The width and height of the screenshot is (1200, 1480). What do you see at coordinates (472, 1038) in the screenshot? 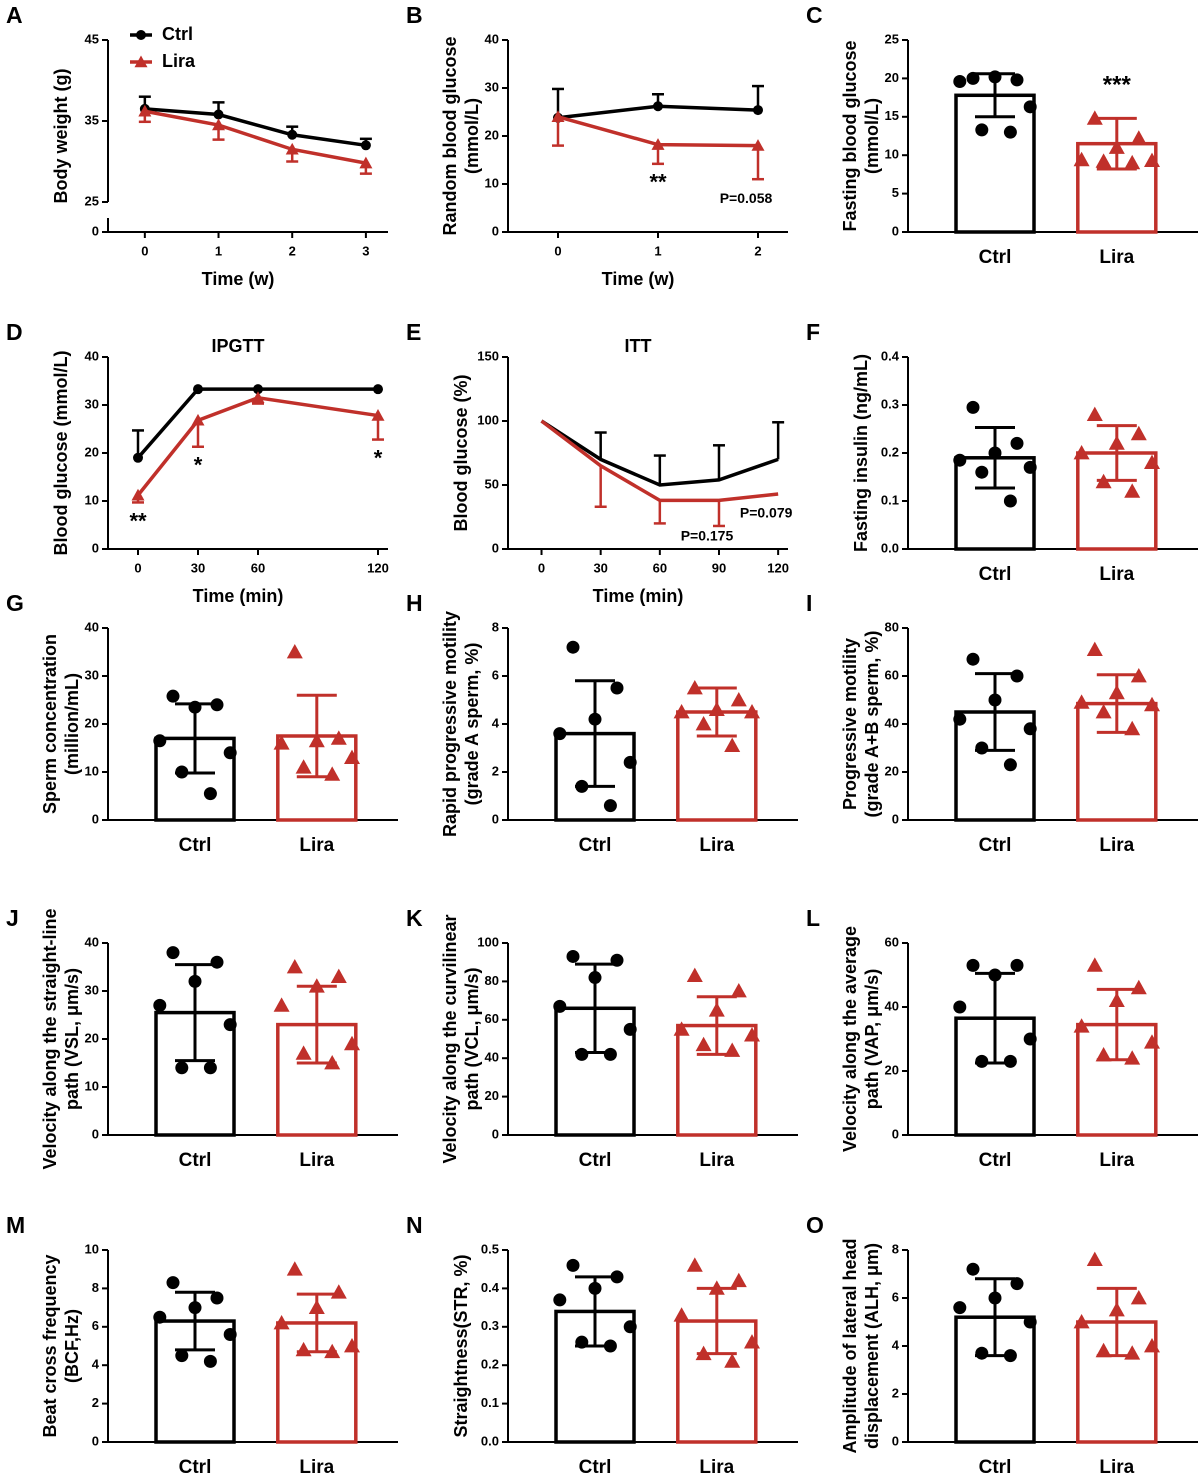
I see `y-axis-label: path (VCL, μm/s)` at bounding box center [472, 1038].